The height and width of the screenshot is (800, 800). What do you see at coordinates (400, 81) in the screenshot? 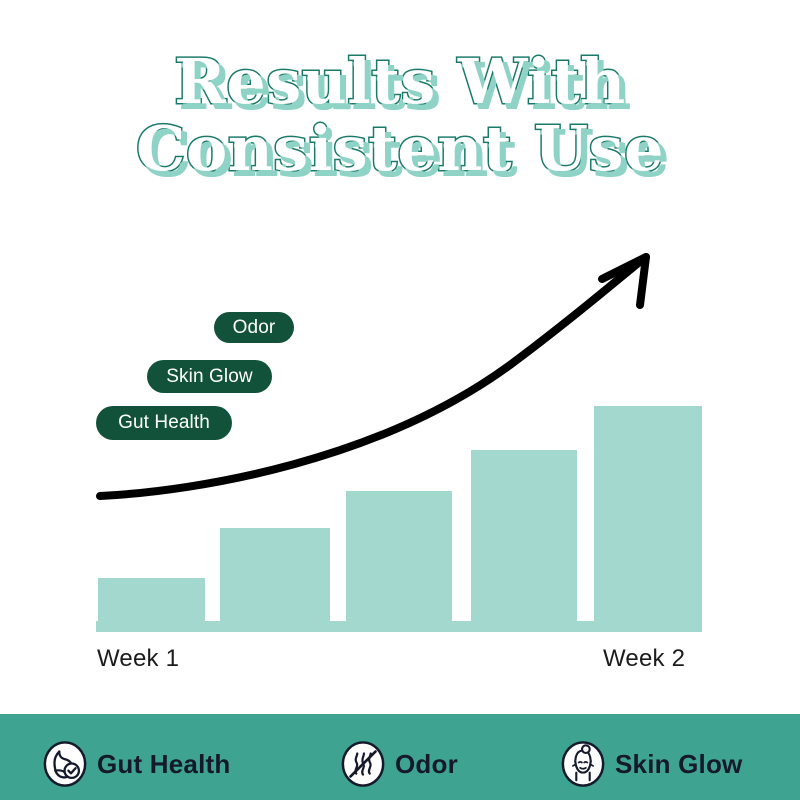
I see `title-line-1: Results With` at bounding box center [400, 81].